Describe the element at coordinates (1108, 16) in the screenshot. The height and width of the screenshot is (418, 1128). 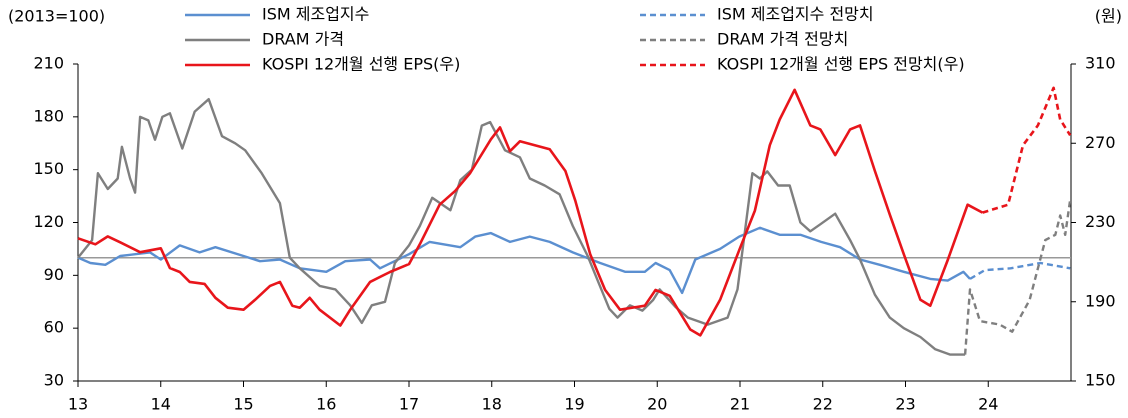
I see `y2-axis-label: (원)` at that location.